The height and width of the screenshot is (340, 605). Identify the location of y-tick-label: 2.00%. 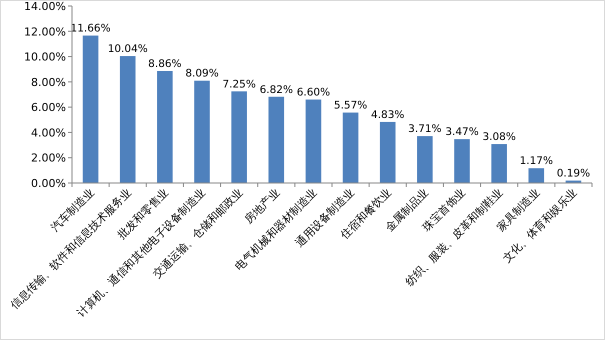
(48, 158).